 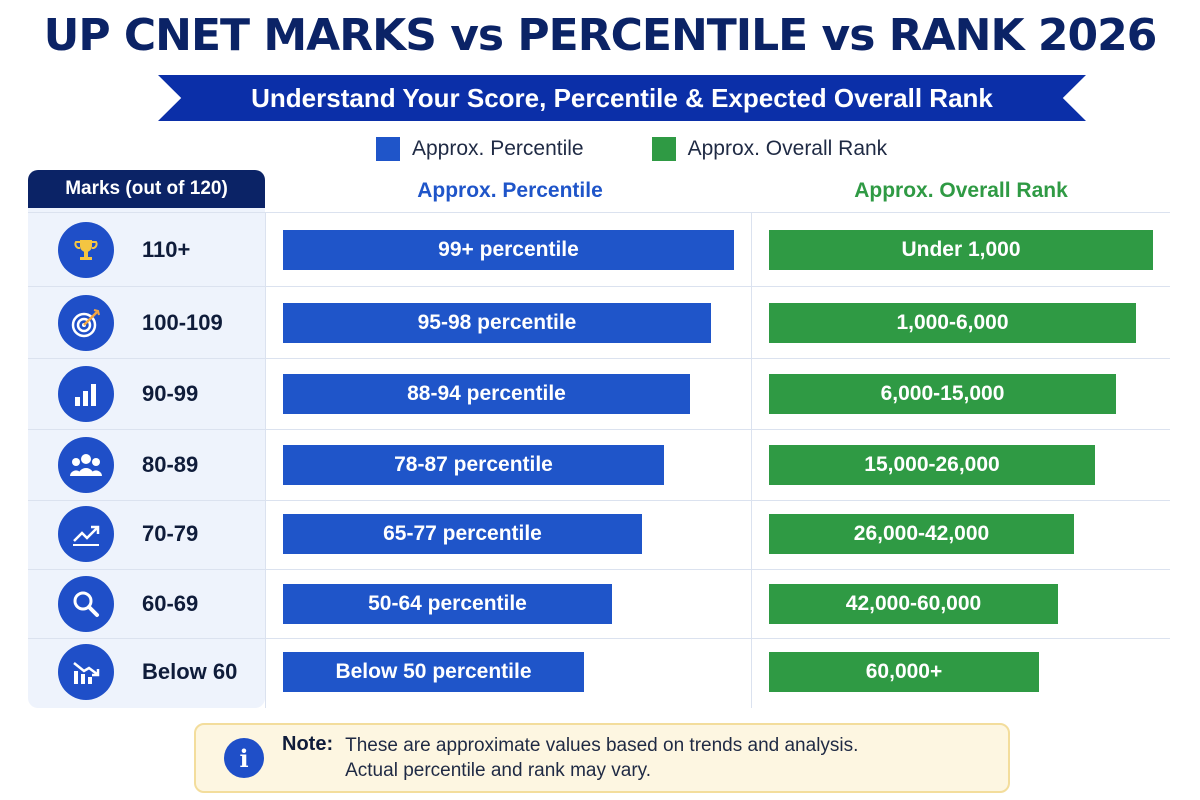 I want to click on rank-bar: 42,000-60,000, so click(x=913, y=604).